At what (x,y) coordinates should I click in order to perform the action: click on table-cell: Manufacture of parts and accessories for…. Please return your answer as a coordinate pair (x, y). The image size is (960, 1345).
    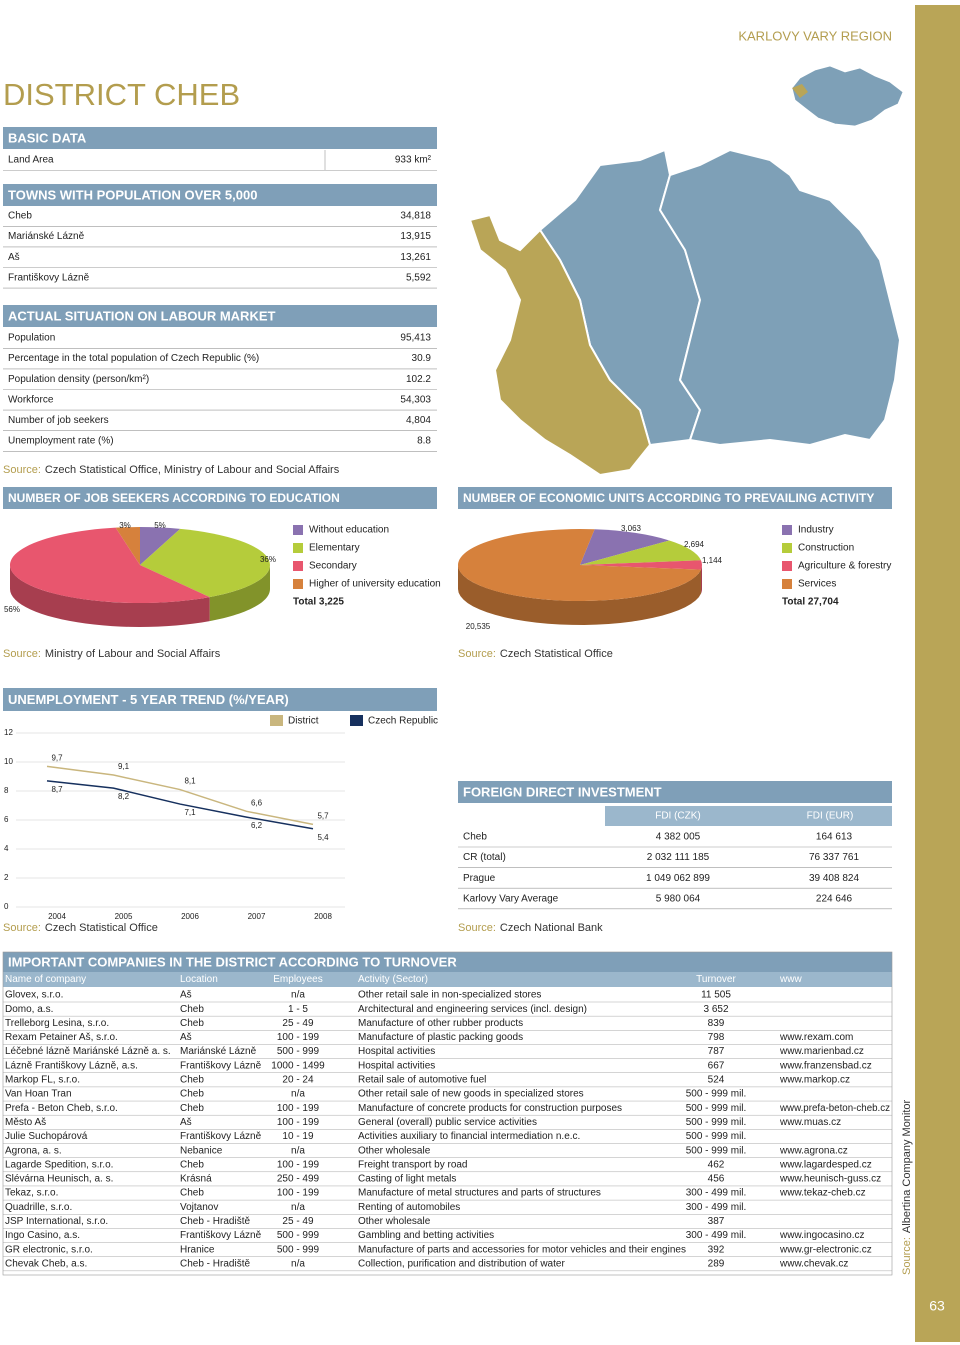
    Looking at the image, I should click on (522, 1249).